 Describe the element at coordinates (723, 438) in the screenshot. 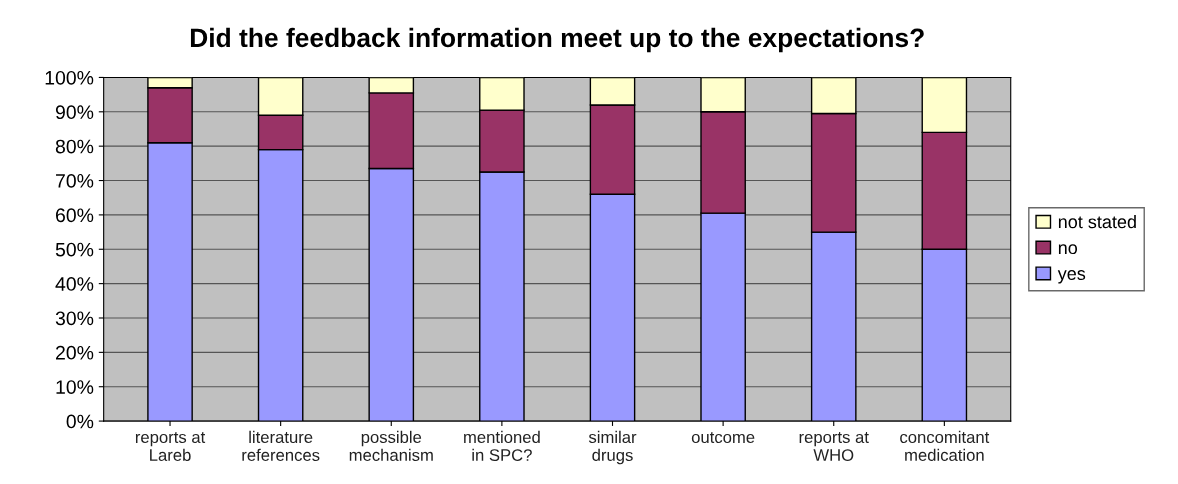

I see `x-tick-label: outcome` at that location.